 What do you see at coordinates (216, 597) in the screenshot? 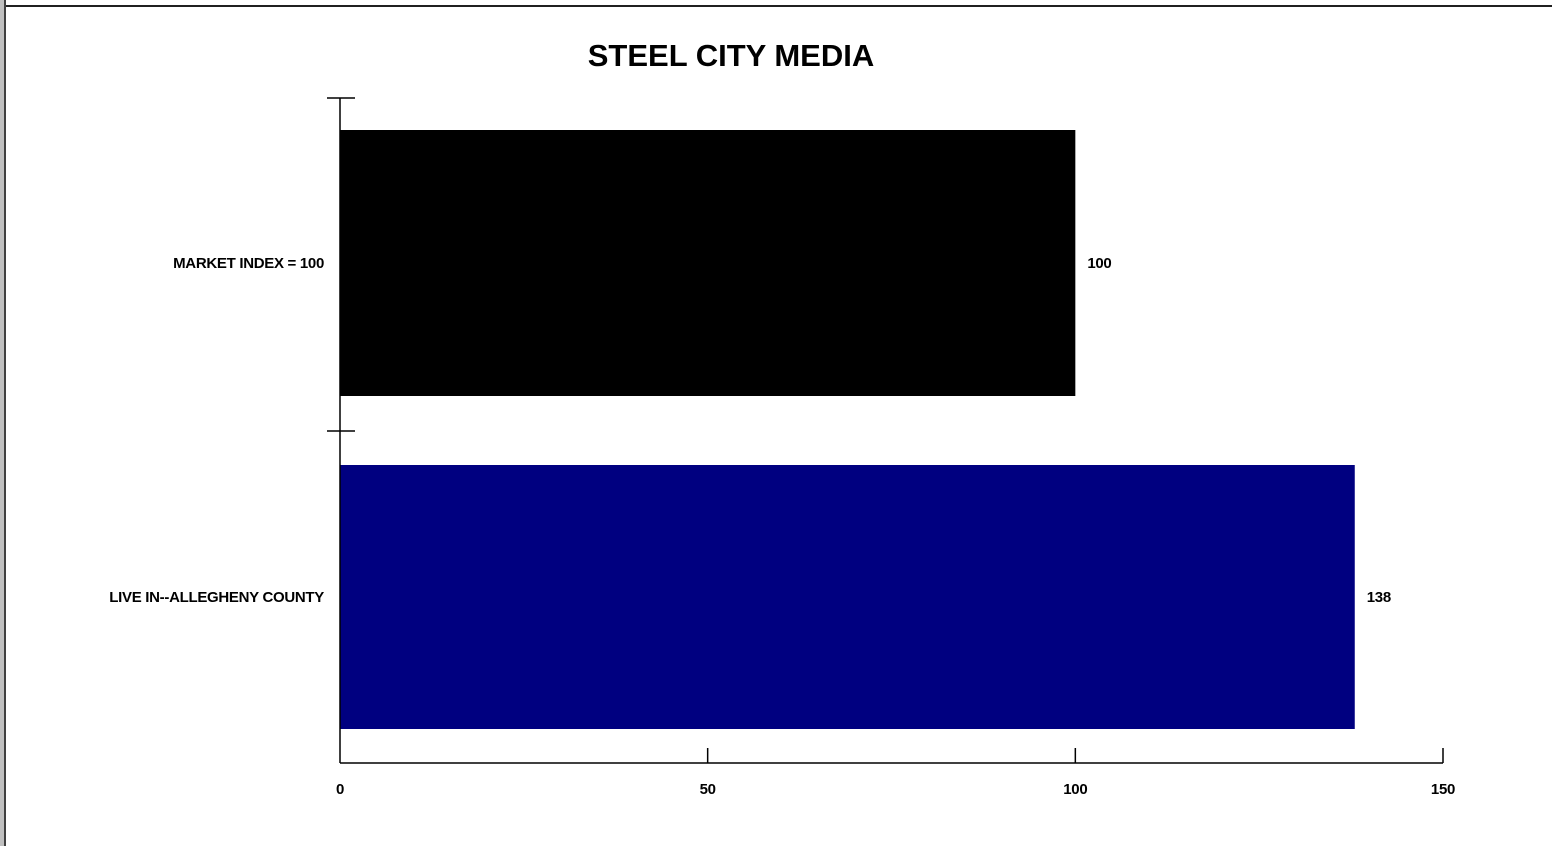
I see `category-label-1: LIVE IN--ALLEGHENY COUNTY` at bounding box center [216, 597].